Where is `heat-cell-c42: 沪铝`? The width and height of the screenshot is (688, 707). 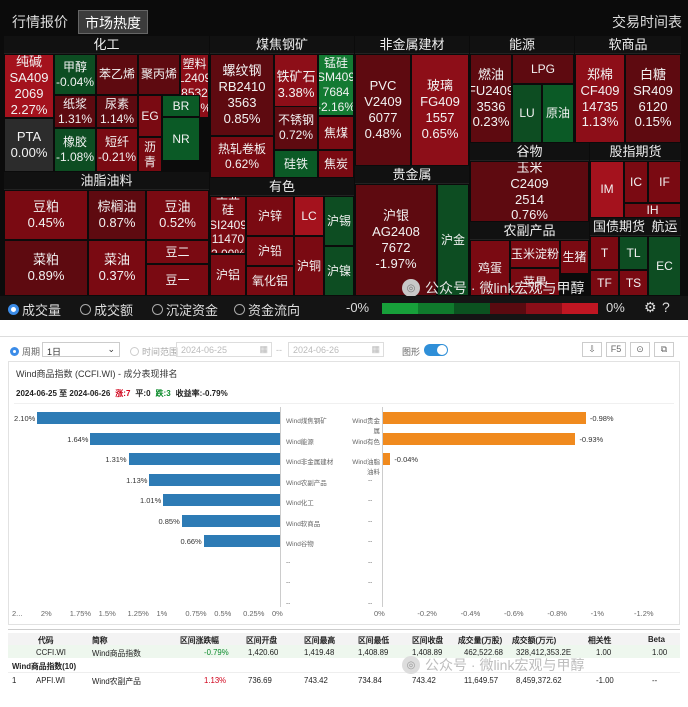
heat-cell-c42: 沪铝 is located at coordinates (228, 275).